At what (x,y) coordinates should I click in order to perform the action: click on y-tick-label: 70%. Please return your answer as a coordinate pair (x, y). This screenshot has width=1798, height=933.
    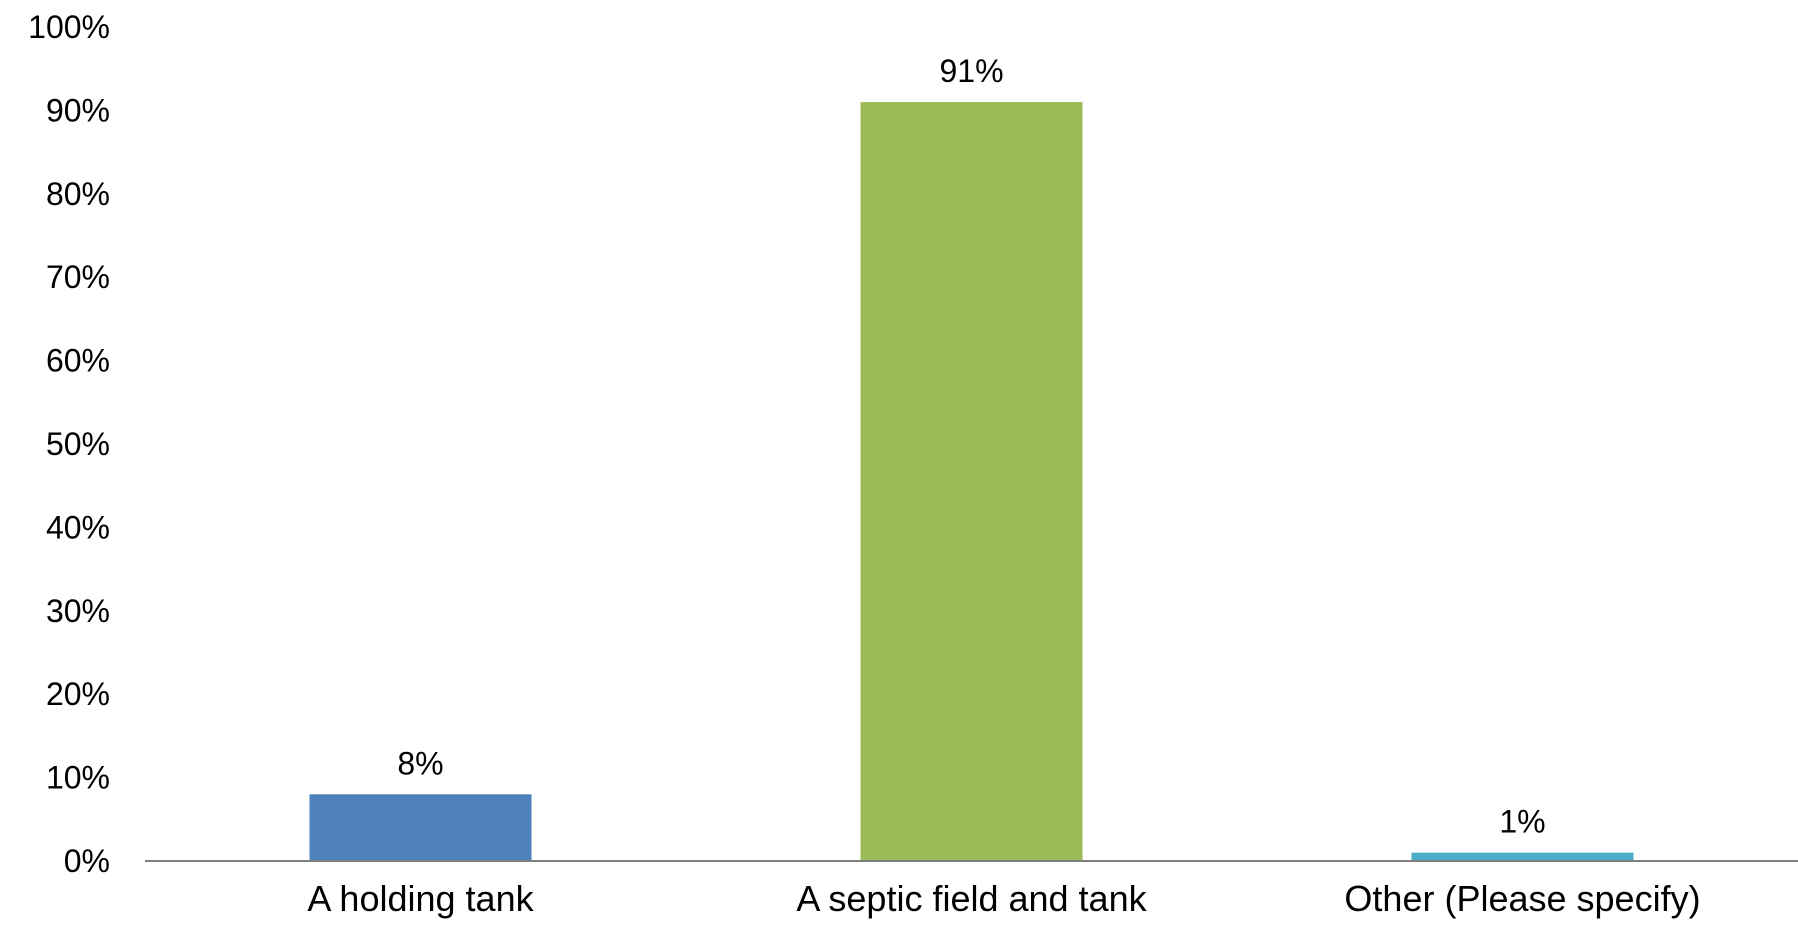
    Looking at the image, I should click on (78, 277).